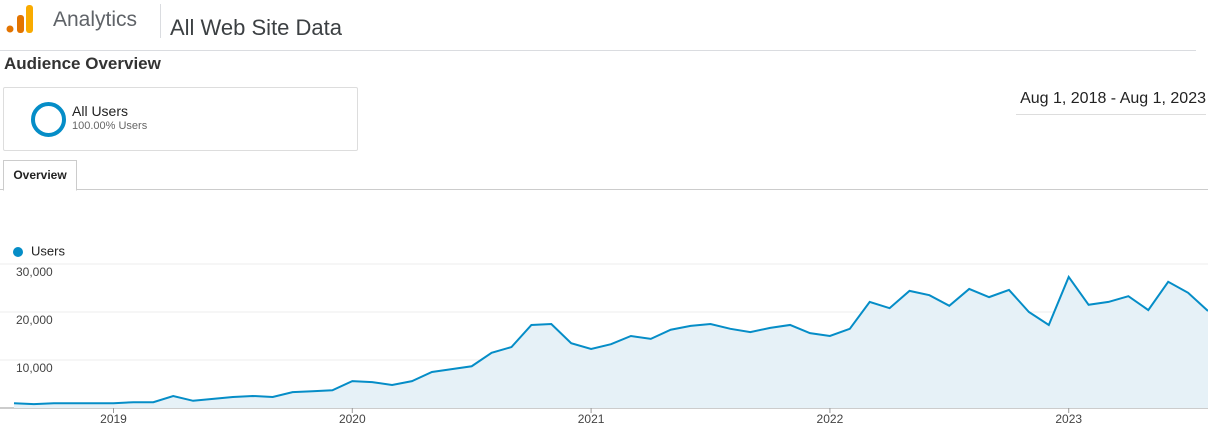 This screenshot has width=1208, height=436. What do you see at coordinates (352, 419) in the screenshot?
I see `x-tick-label: 2020` at bounding box center [352, 419].